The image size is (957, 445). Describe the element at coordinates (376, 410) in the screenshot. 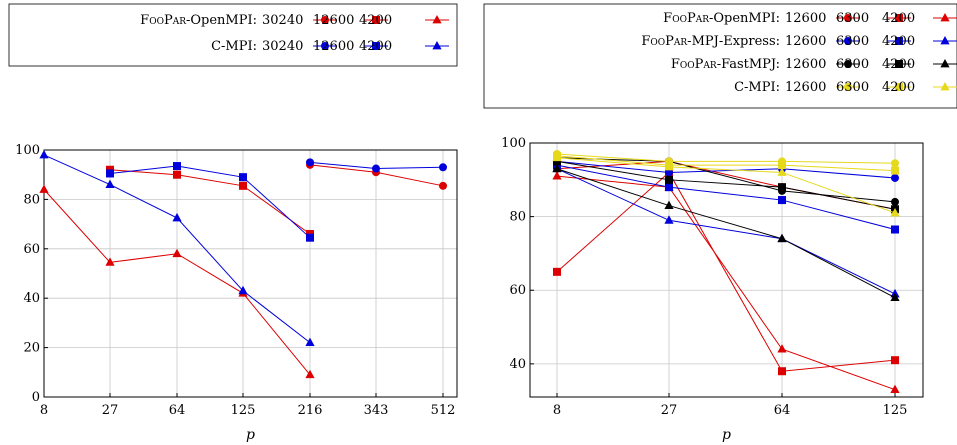

I see `x-tick-label: 343` at that location.